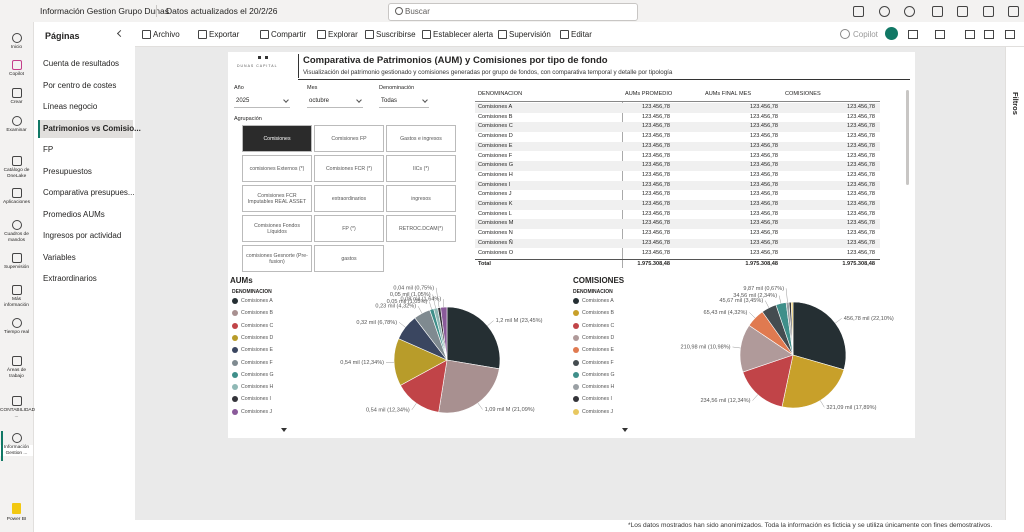  What do you see at coordinates (396, 34) in the screenshot?
I see `toolbar-button: Suscribirse` at bounding box center [396, 34].